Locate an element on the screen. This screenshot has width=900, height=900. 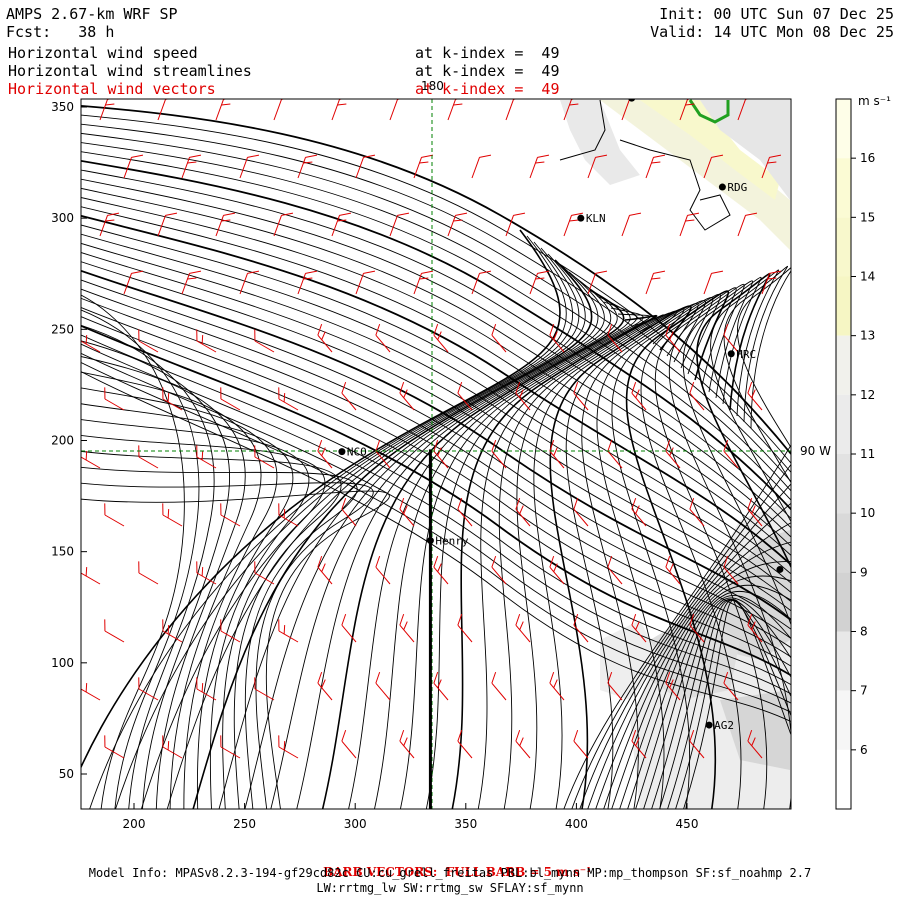
x-tick-label: 450 is located at coordinates (687, 824).